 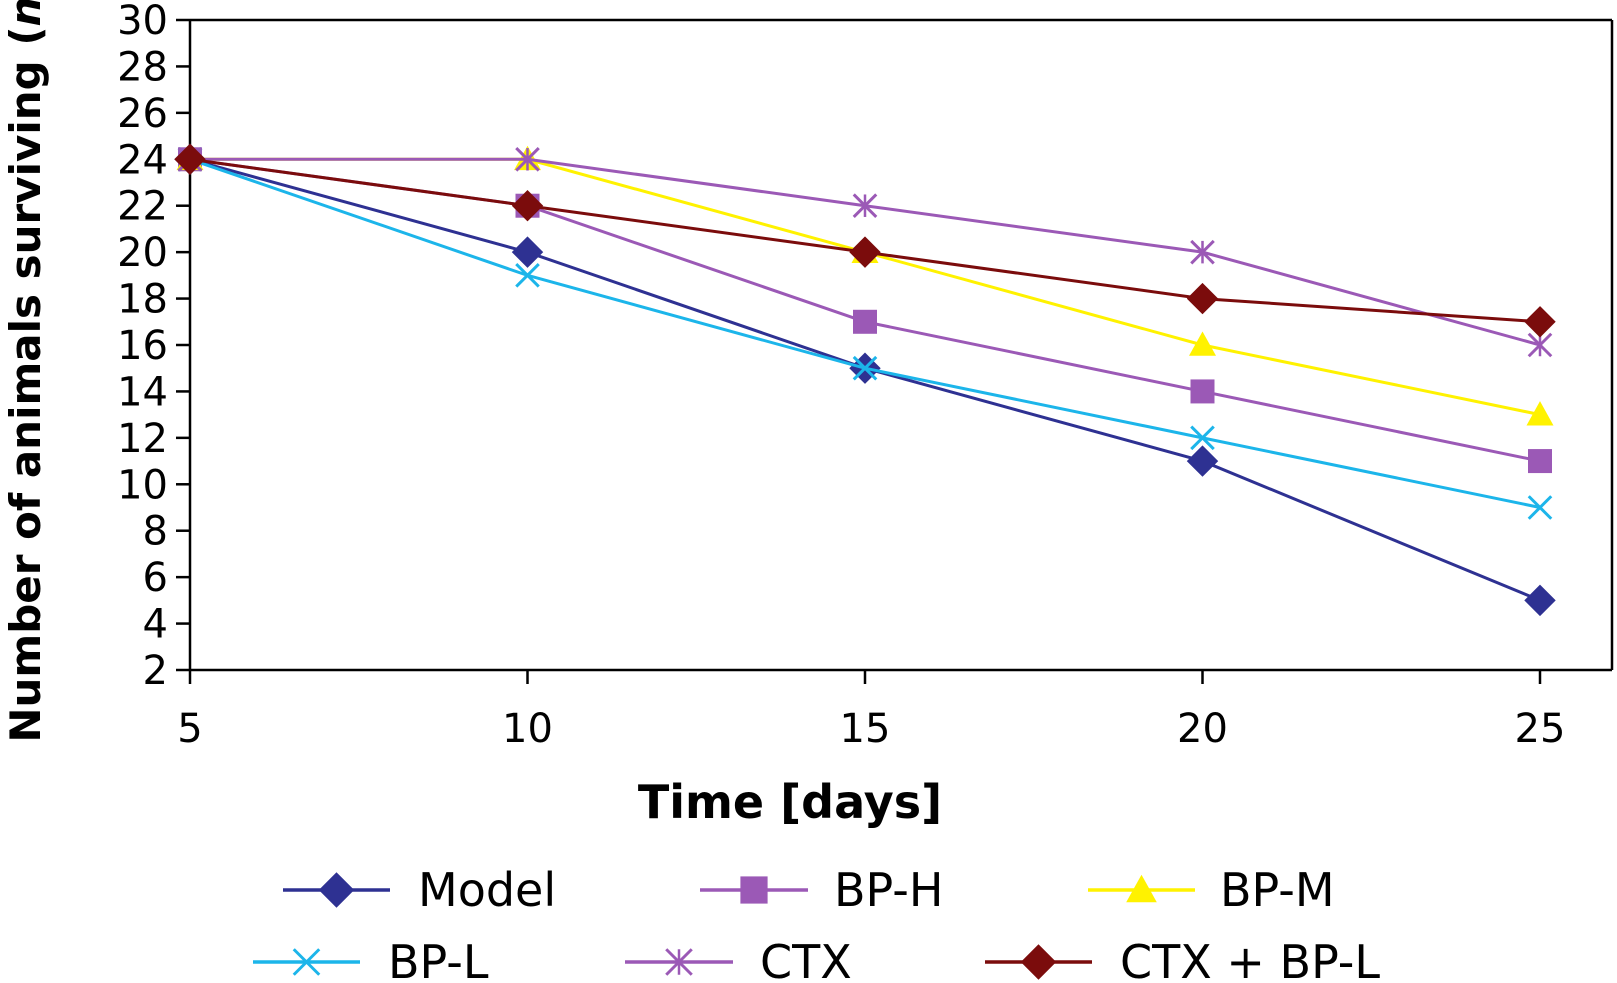 I want to click on y-tick-label: 14, so click(x=142, y=392).